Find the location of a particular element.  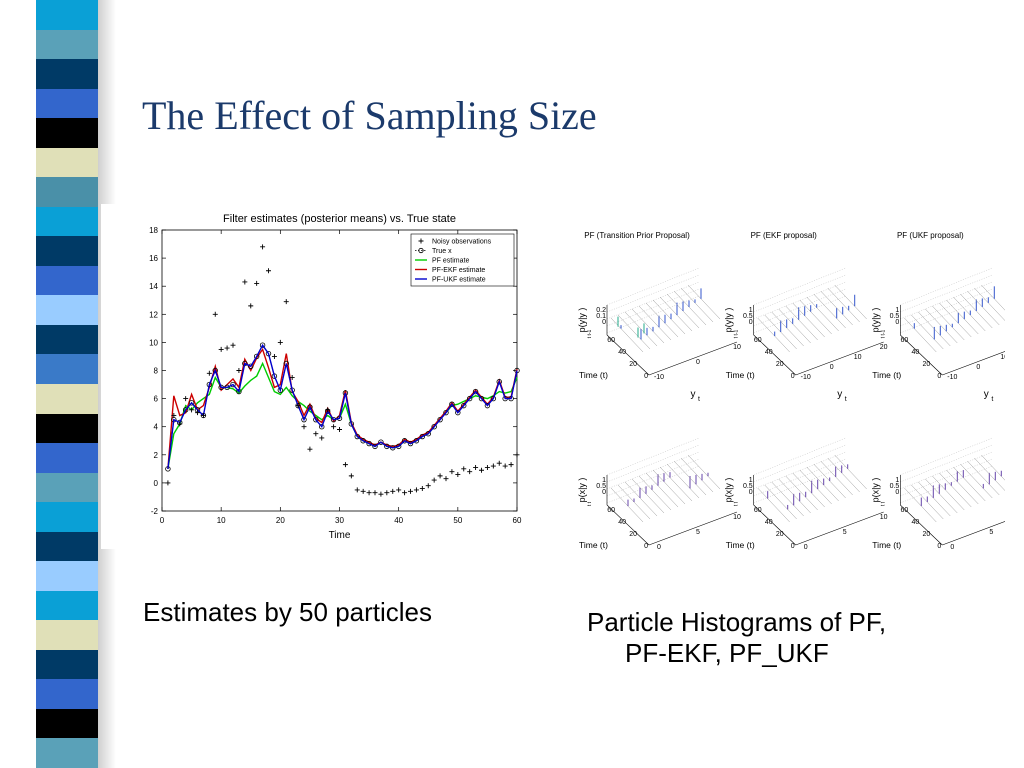

x-tick-label: 30 is located at coordinates (339, 520).